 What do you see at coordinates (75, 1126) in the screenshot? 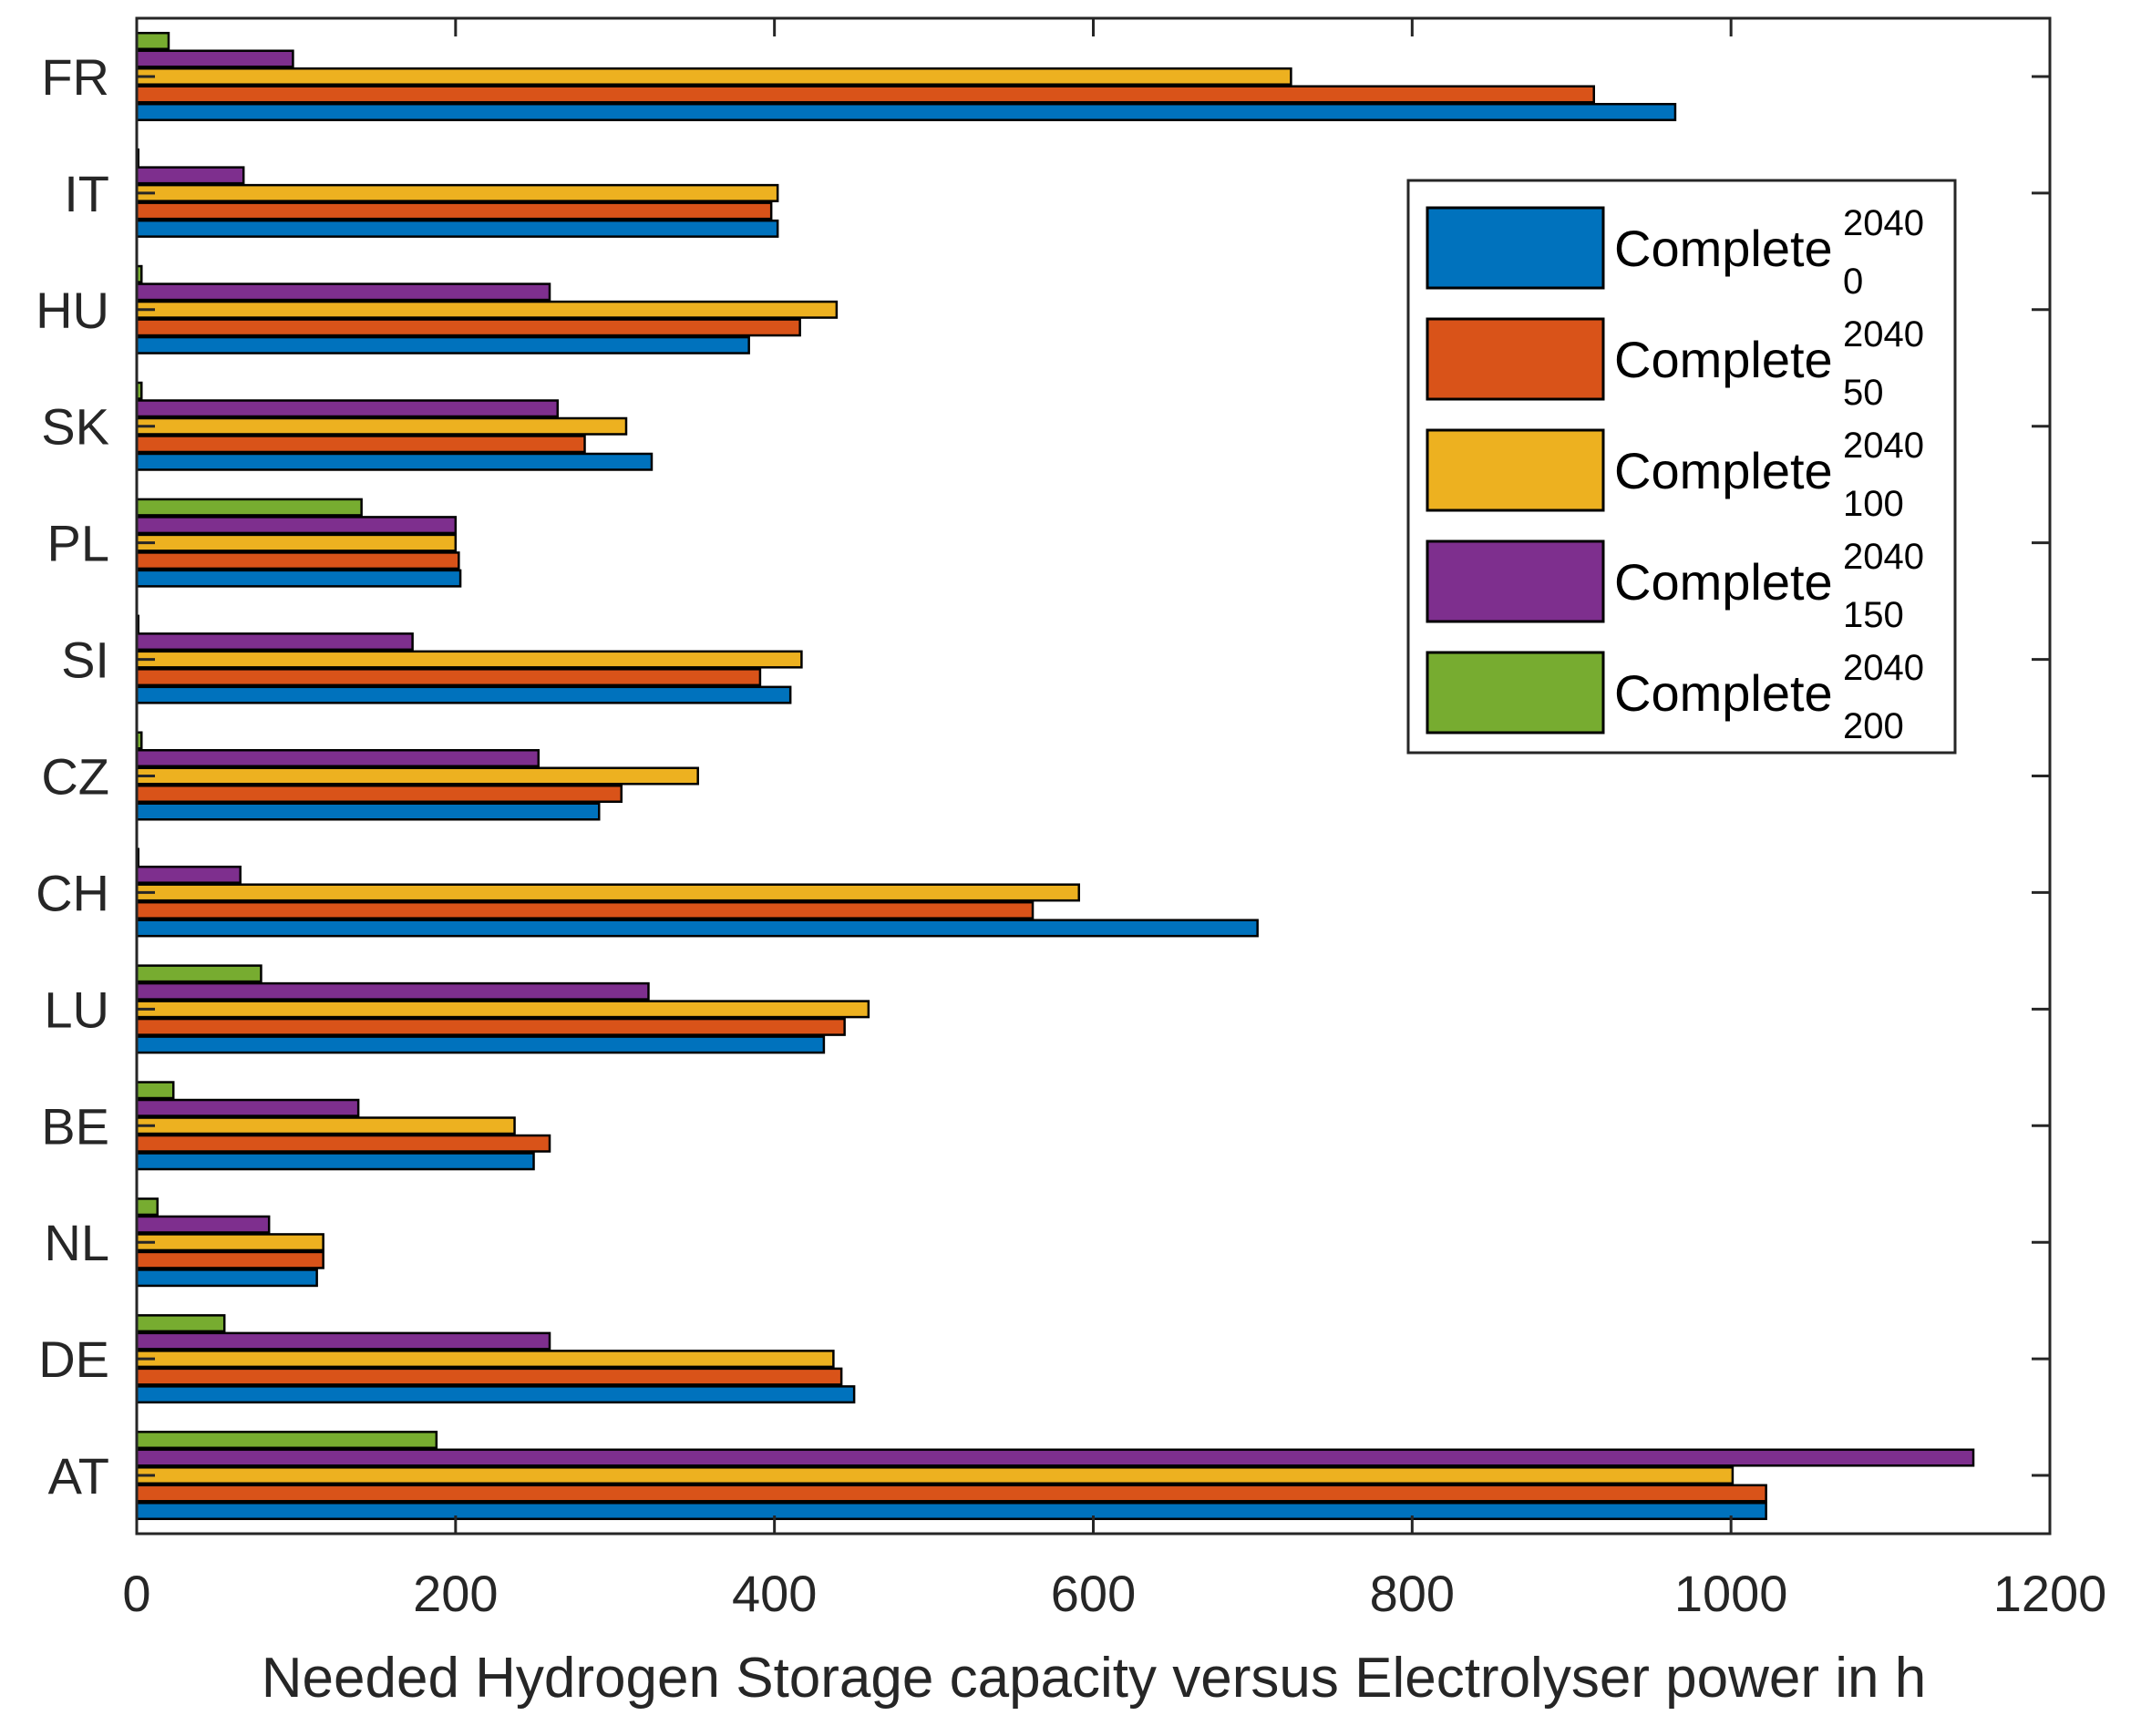
I see `y-tick-label-BE: BE` at bounding box center [75, 1126].